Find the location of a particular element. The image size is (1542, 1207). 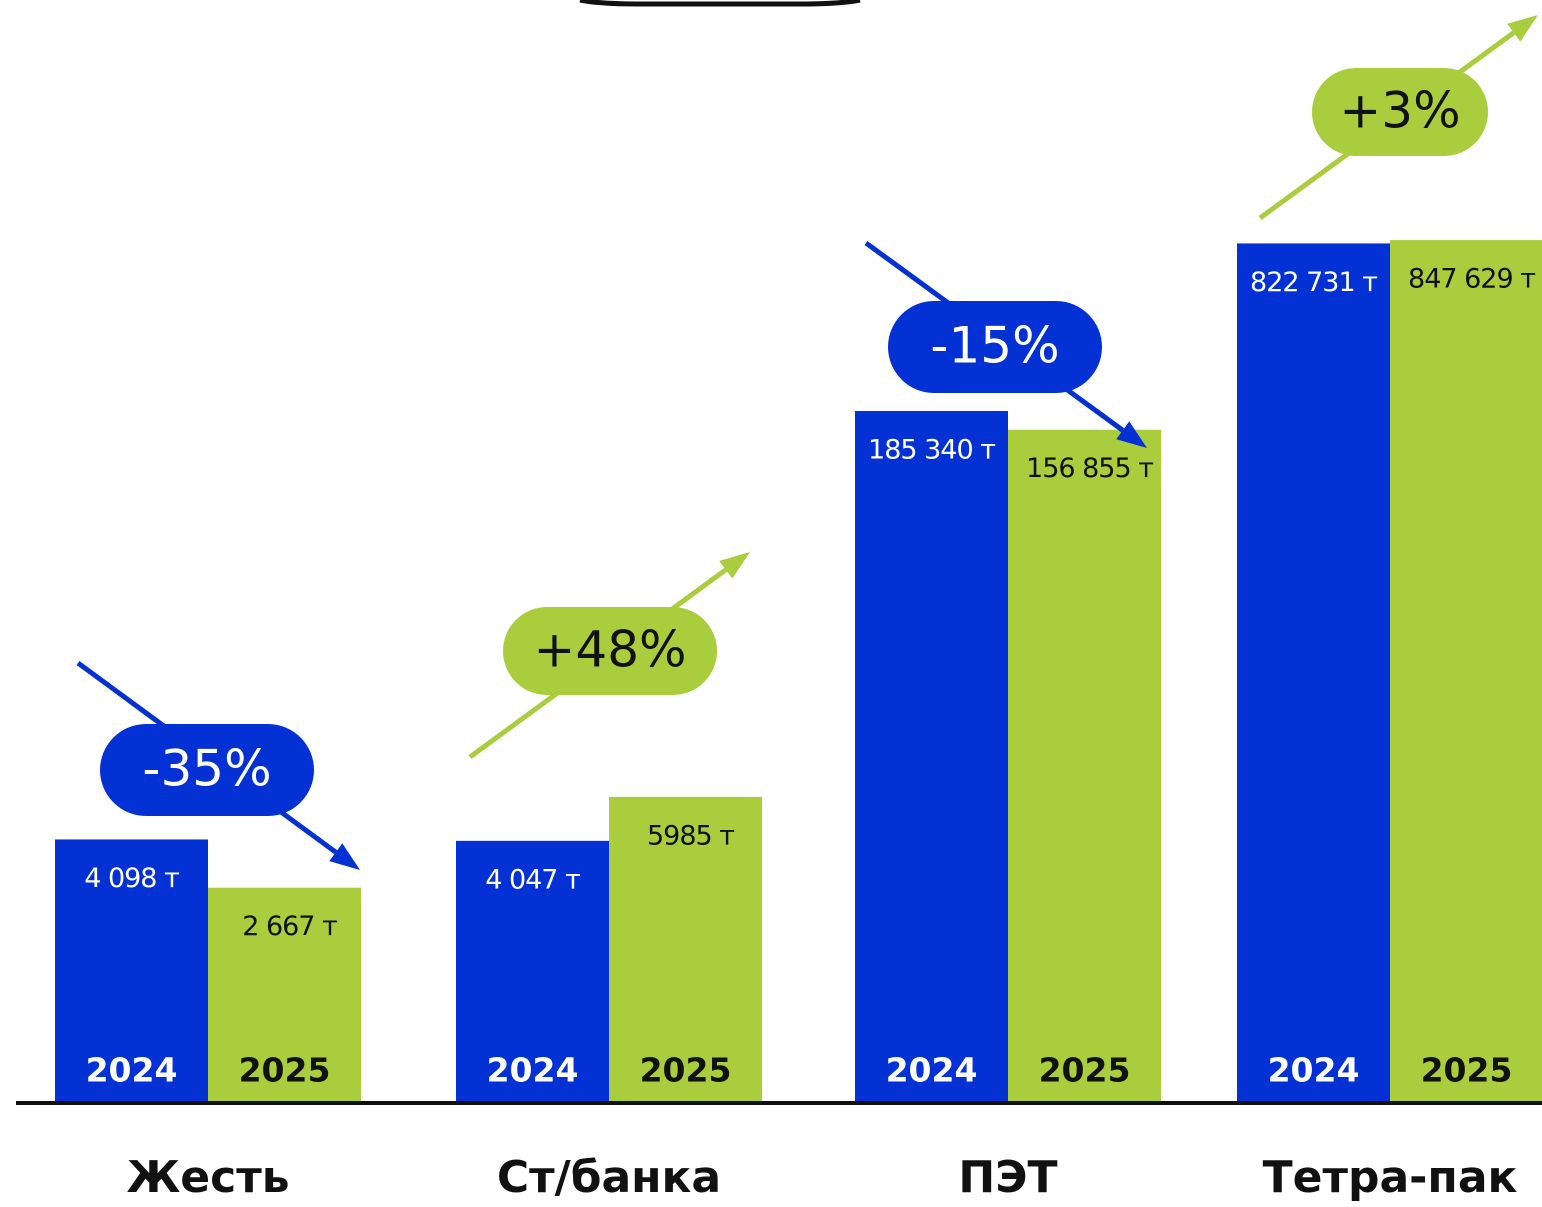

annotation-text: +3% is located at coordinates (1399, 111).